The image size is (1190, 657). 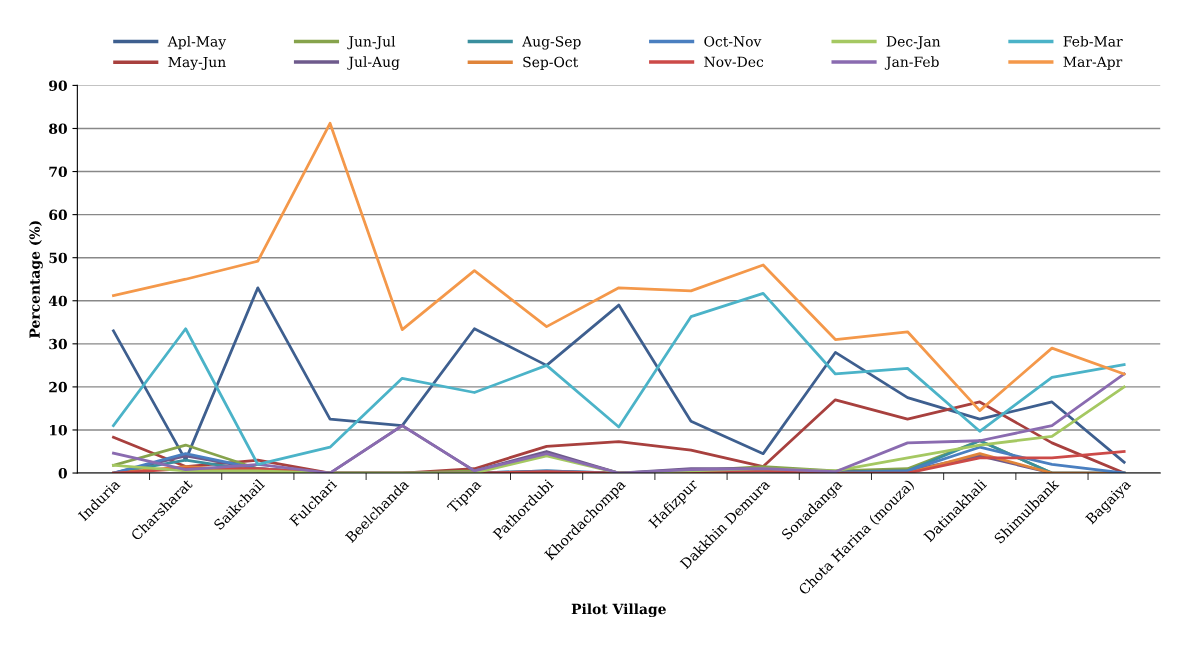 I want to click on y-tick-label: 50, so click(x=58, y=258).